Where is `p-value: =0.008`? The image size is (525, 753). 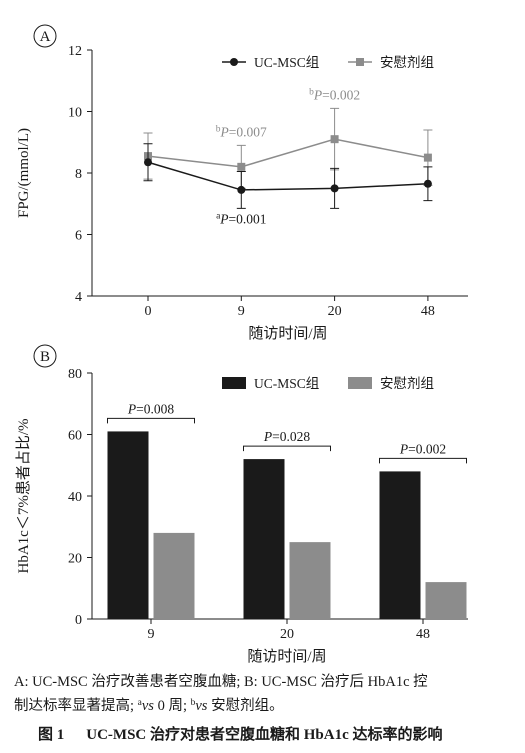 p-value: =0.008 is located at coordinates (155, 408).